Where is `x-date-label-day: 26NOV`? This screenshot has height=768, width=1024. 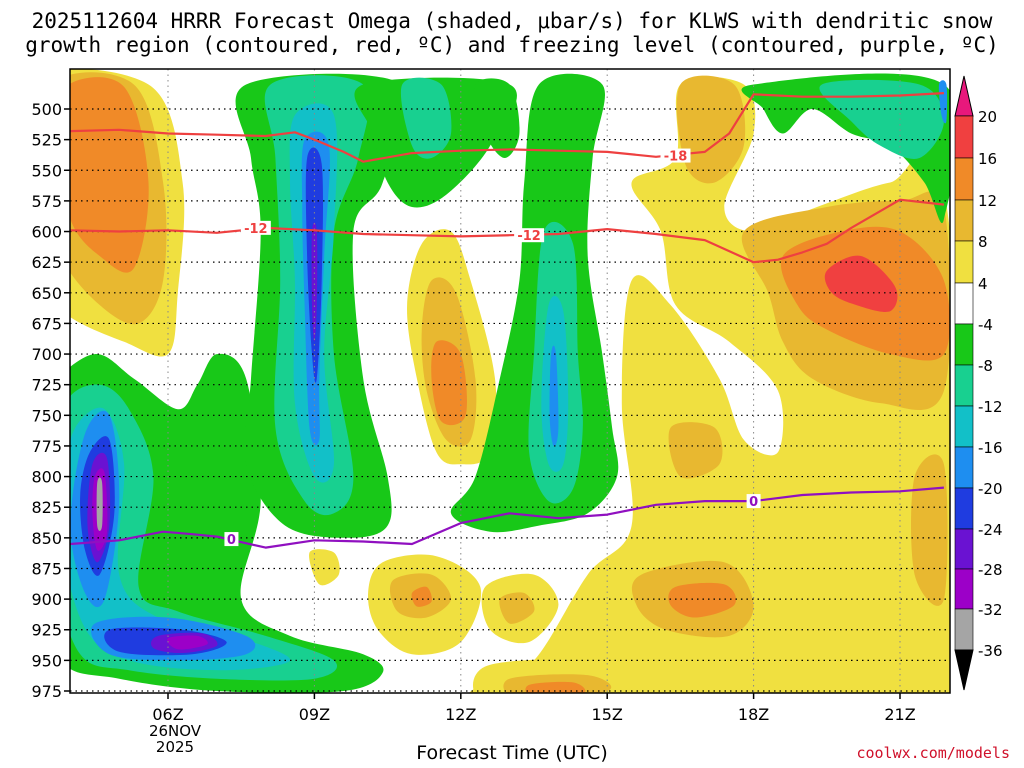 x-date-label-day: 26NOV is located at coordinates (175, 731).